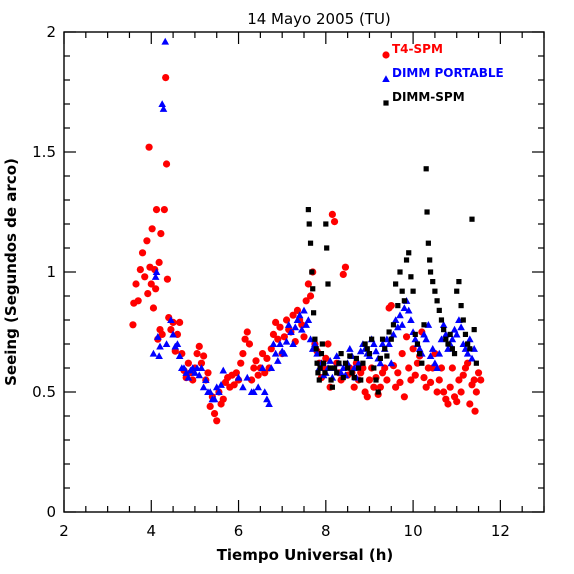 This screenshot has width=574, height=574. I want to click on series-square, so click(392, 280).